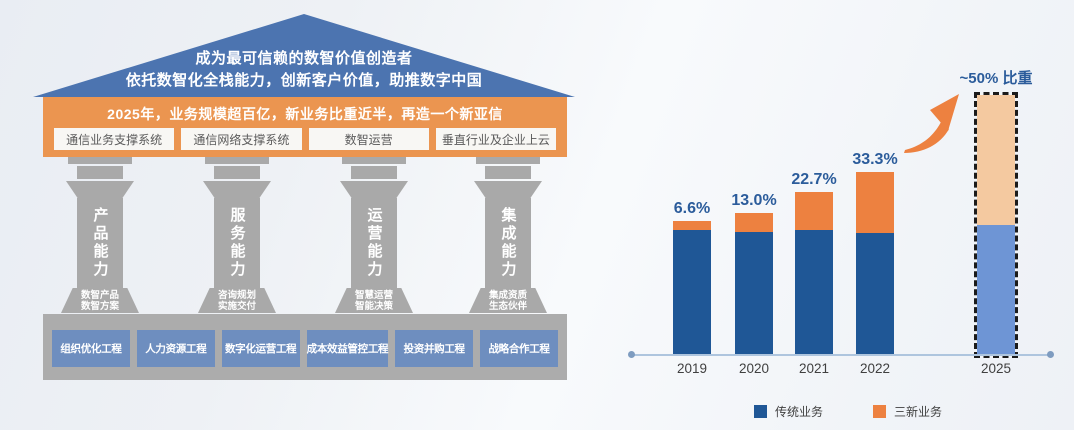 The height and width of the screenshot is (430, 1074). What do you see at coordinates (495, 139) in the screenshot?
I see `business-segment: 垂直行业及企业上云` at bounding box center [495, 139].